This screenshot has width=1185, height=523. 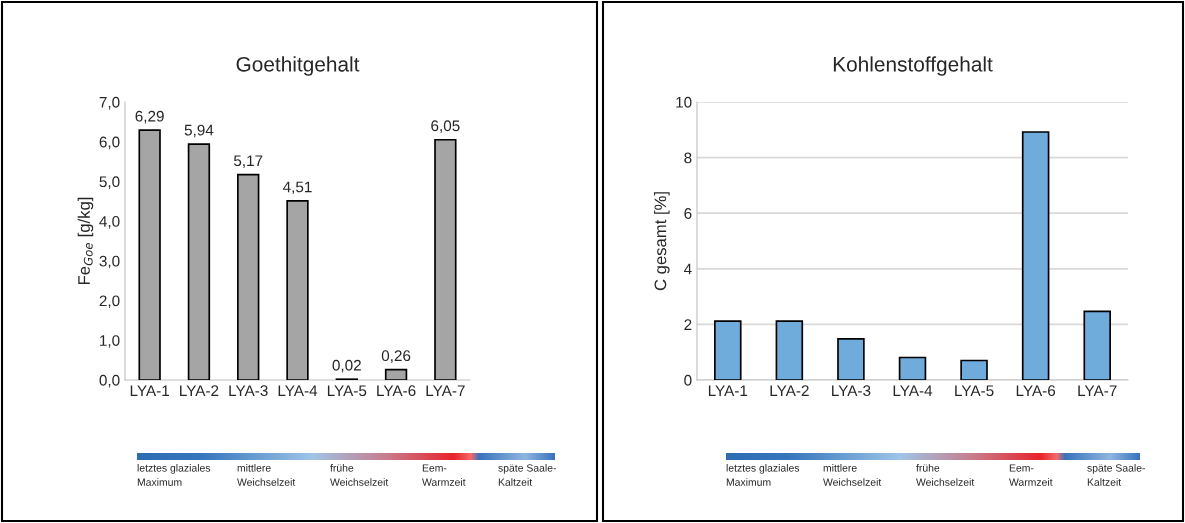 What do you see at coordinates (85, 241) in the screenshot?
I see `y-axis-title: Fe$_{Goe}$ [g/kg]` at bounding box center [85, 241].